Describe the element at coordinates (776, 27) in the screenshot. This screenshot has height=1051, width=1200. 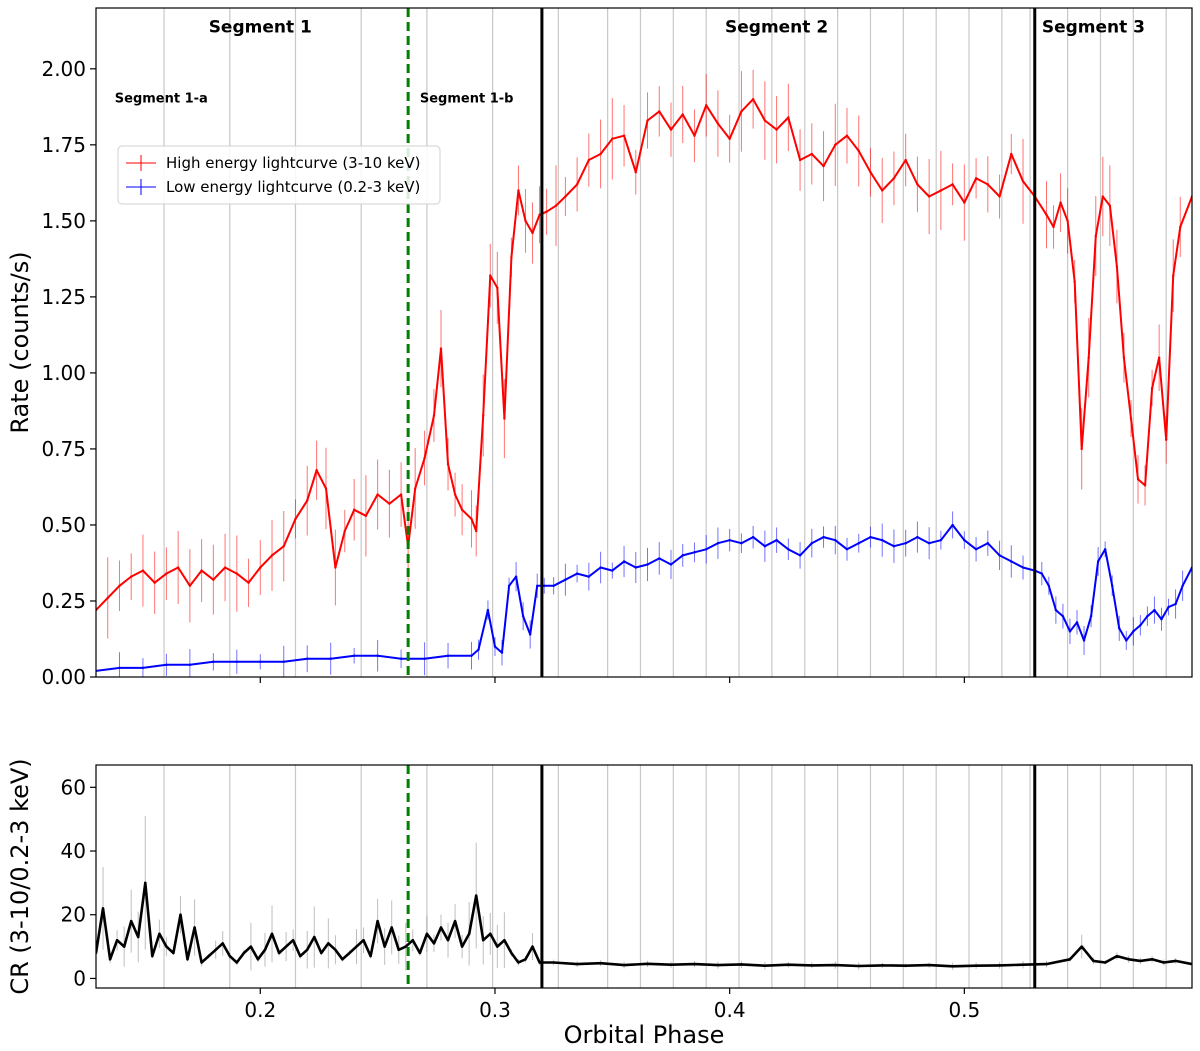
I see `segment-label: Segment 2` at that location.